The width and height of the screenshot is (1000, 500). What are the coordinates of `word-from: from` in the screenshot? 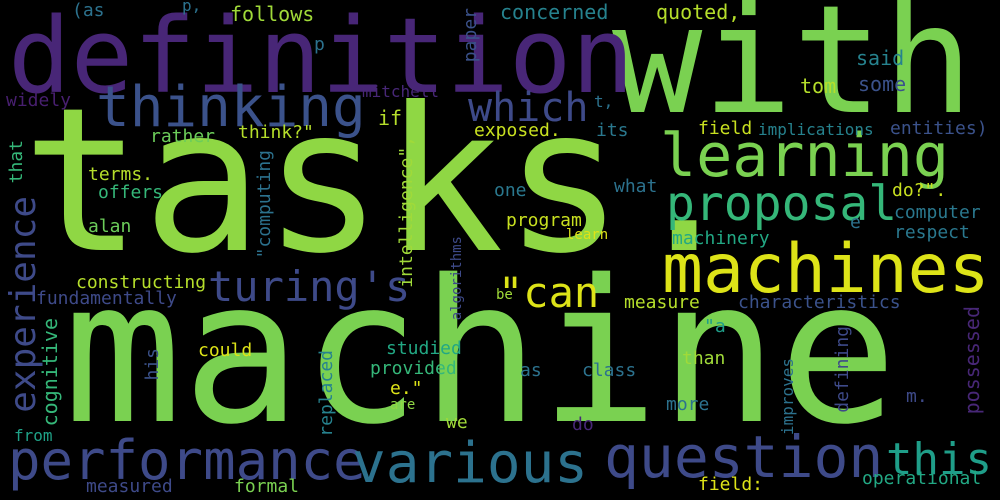 It's located at (33, 435).